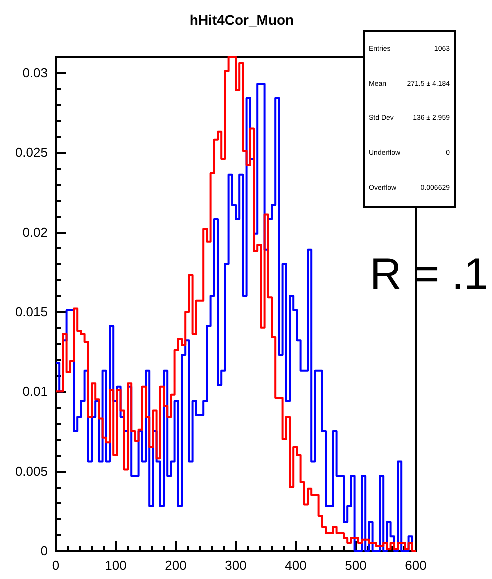 The image size is (492, 579). Describe the element at coordinates (296, 565) in the screenshot. I see `x-tick-label: 400` at that location.